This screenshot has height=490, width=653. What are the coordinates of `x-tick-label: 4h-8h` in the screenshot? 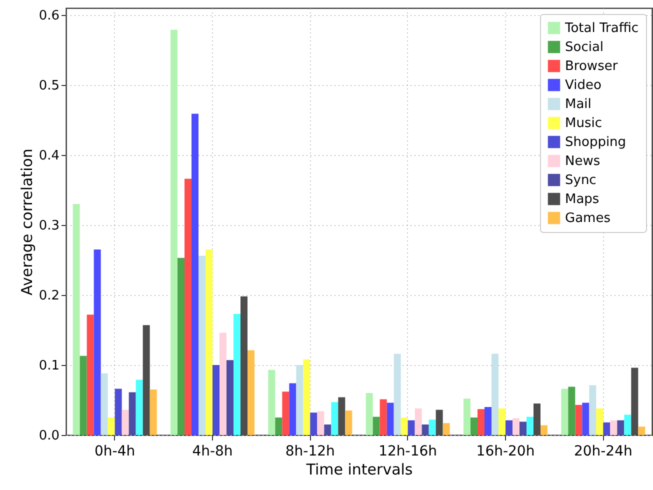 It's located at (212, 452).